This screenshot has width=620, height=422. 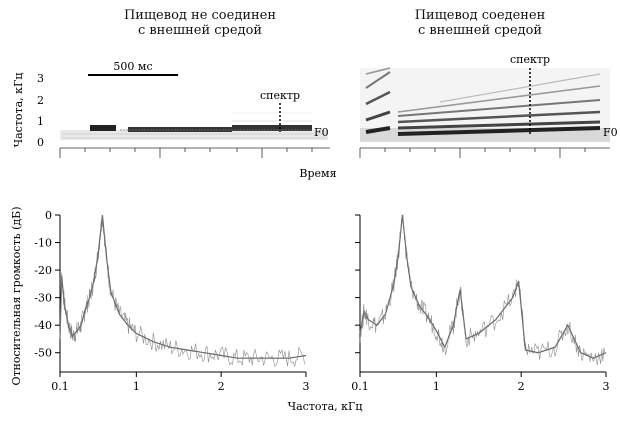 I want to click on y-tick-label-5: -50, so click(x=43, y=353).